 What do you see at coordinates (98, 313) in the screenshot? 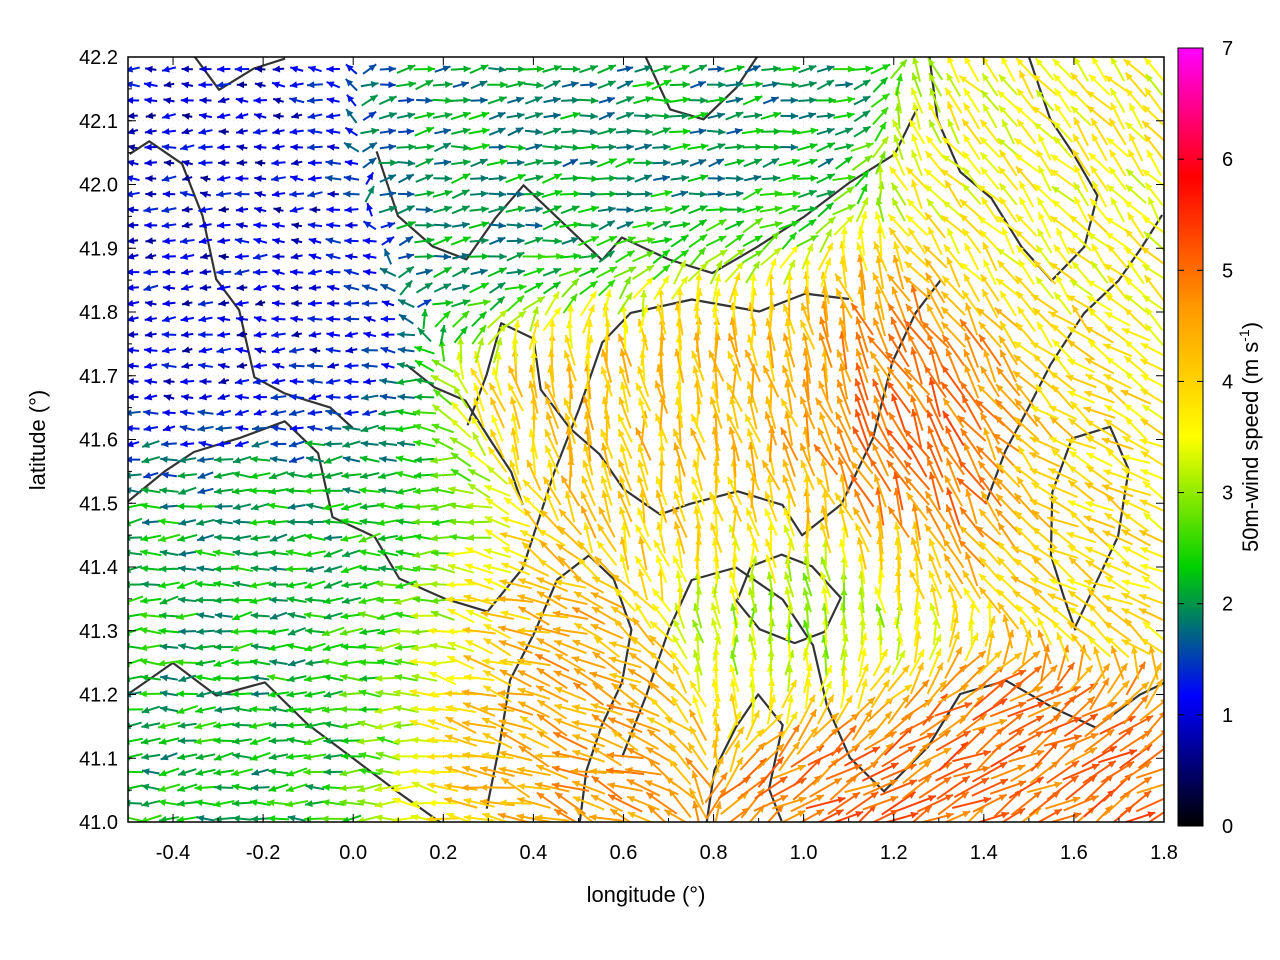
I see `y-tick-label: 41.8` at bounding box center [98, 313].